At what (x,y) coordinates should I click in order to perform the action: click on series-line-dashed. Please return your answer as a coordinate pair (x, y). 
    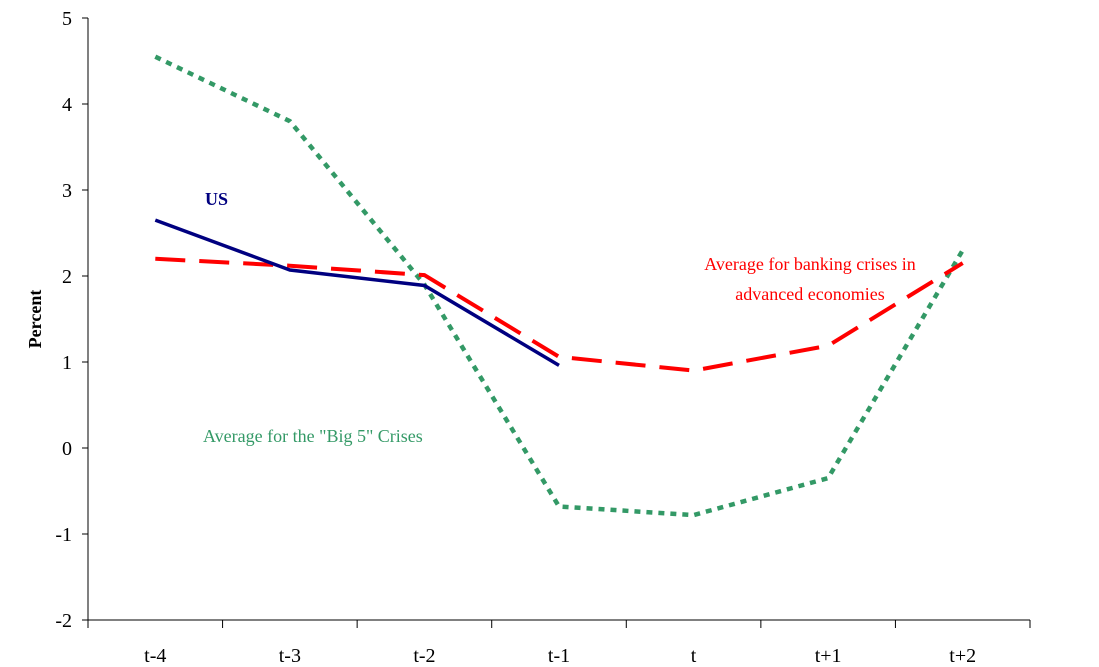
    Looking at the image, I should click on (559, 314).